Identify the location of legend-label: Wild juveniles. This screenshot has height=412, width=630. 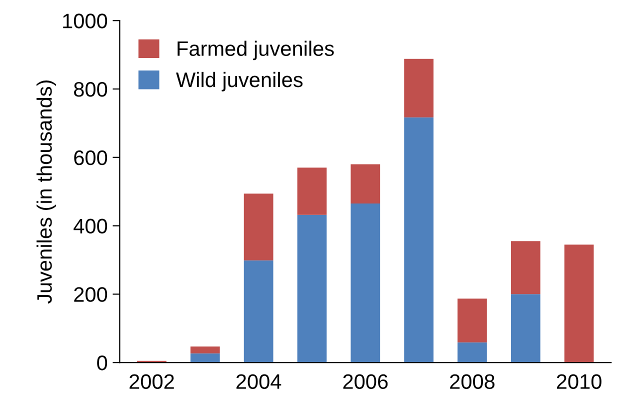
(239, 82).